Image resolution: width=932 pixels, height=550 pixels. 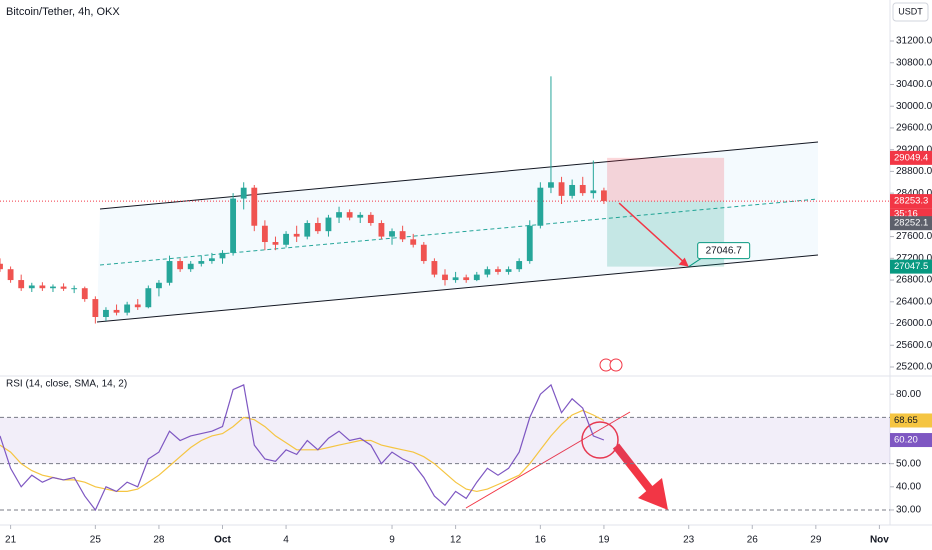 I want to click on channel-upper, so click(x=459, y=175).